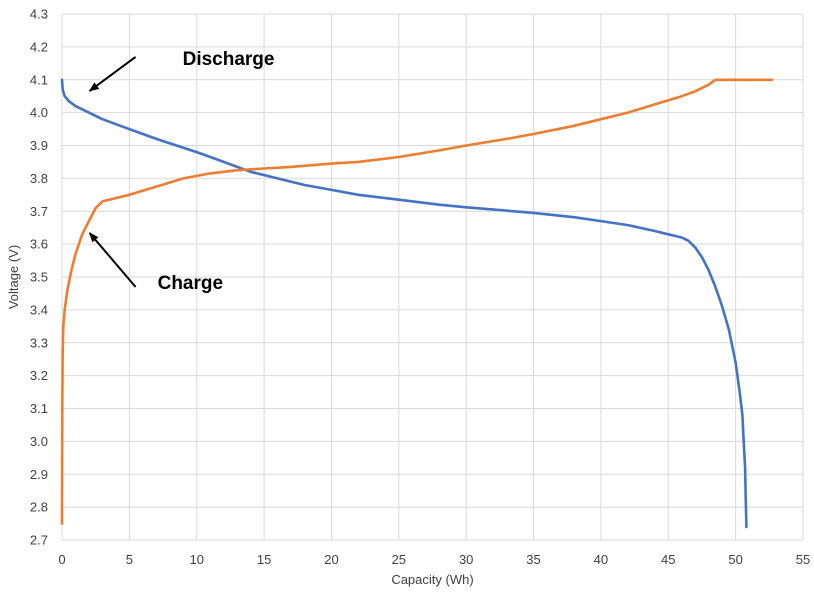 The image size is (814, 593). Describe the element at coordinates (39, 309) in the screenshot. I see `y-tick-label: 3.4` at that location.